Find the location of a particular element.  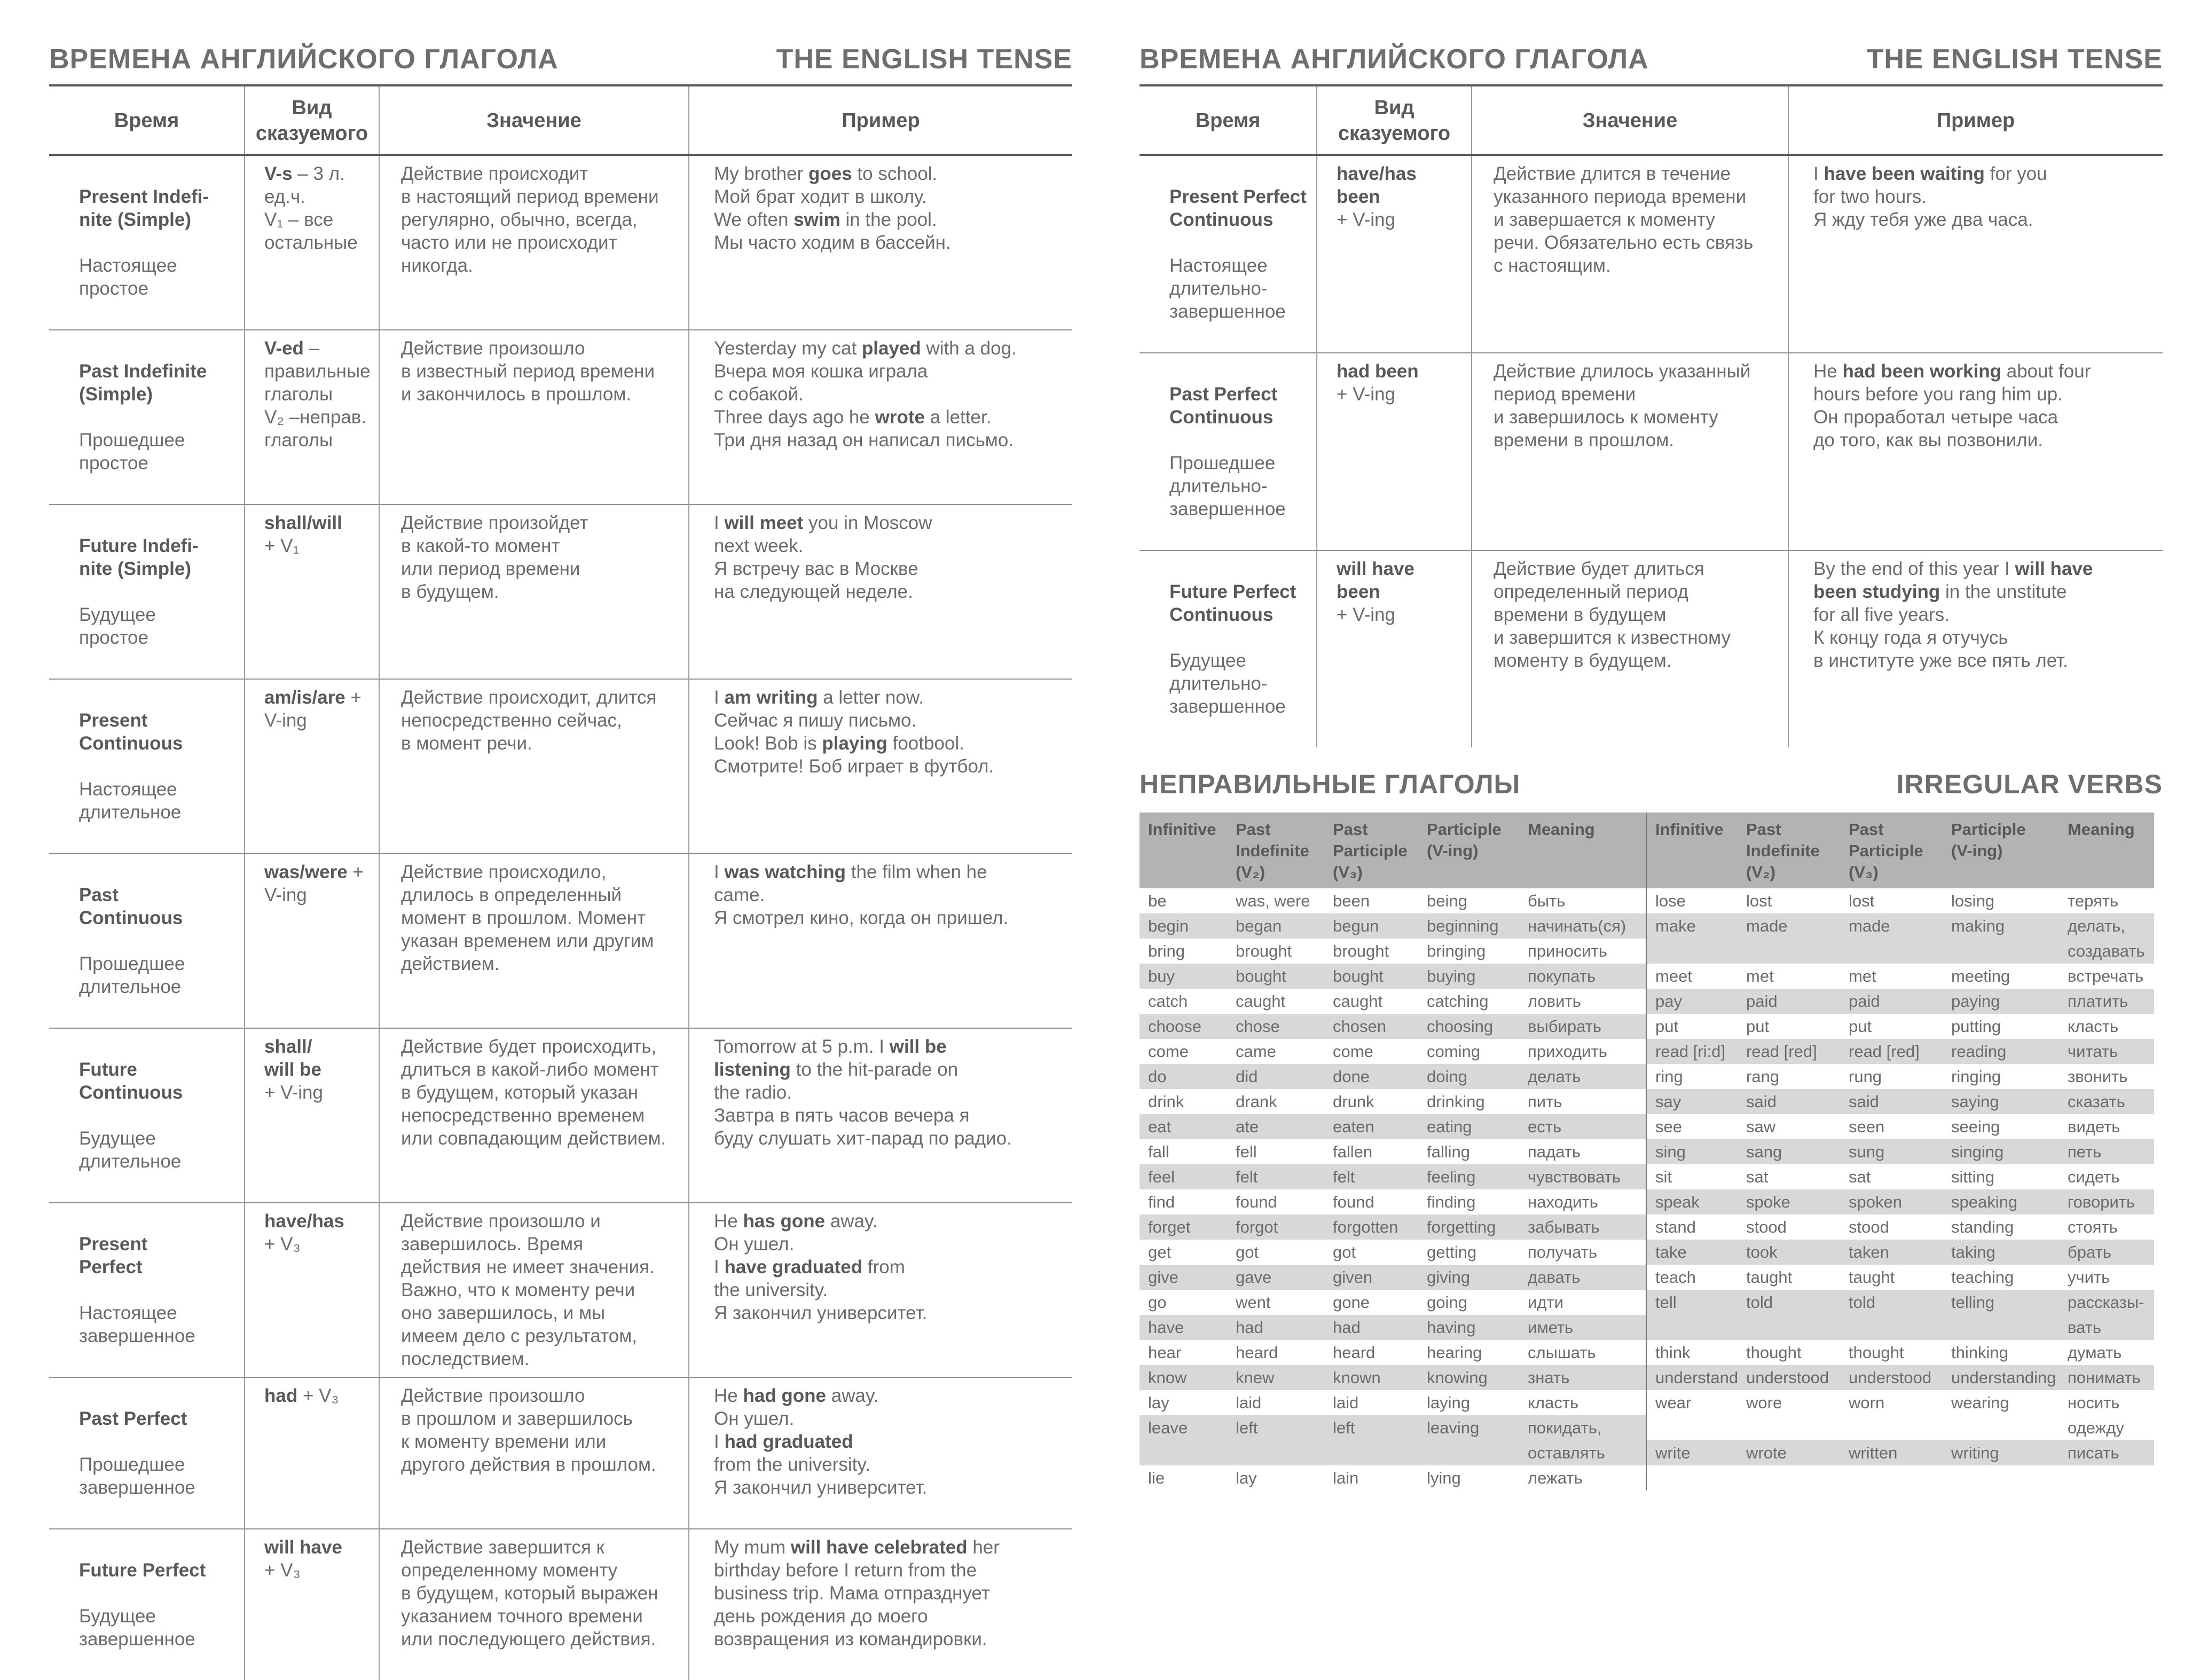

verb-cell-infinitive: find is located at coordinates (1161, 1202).